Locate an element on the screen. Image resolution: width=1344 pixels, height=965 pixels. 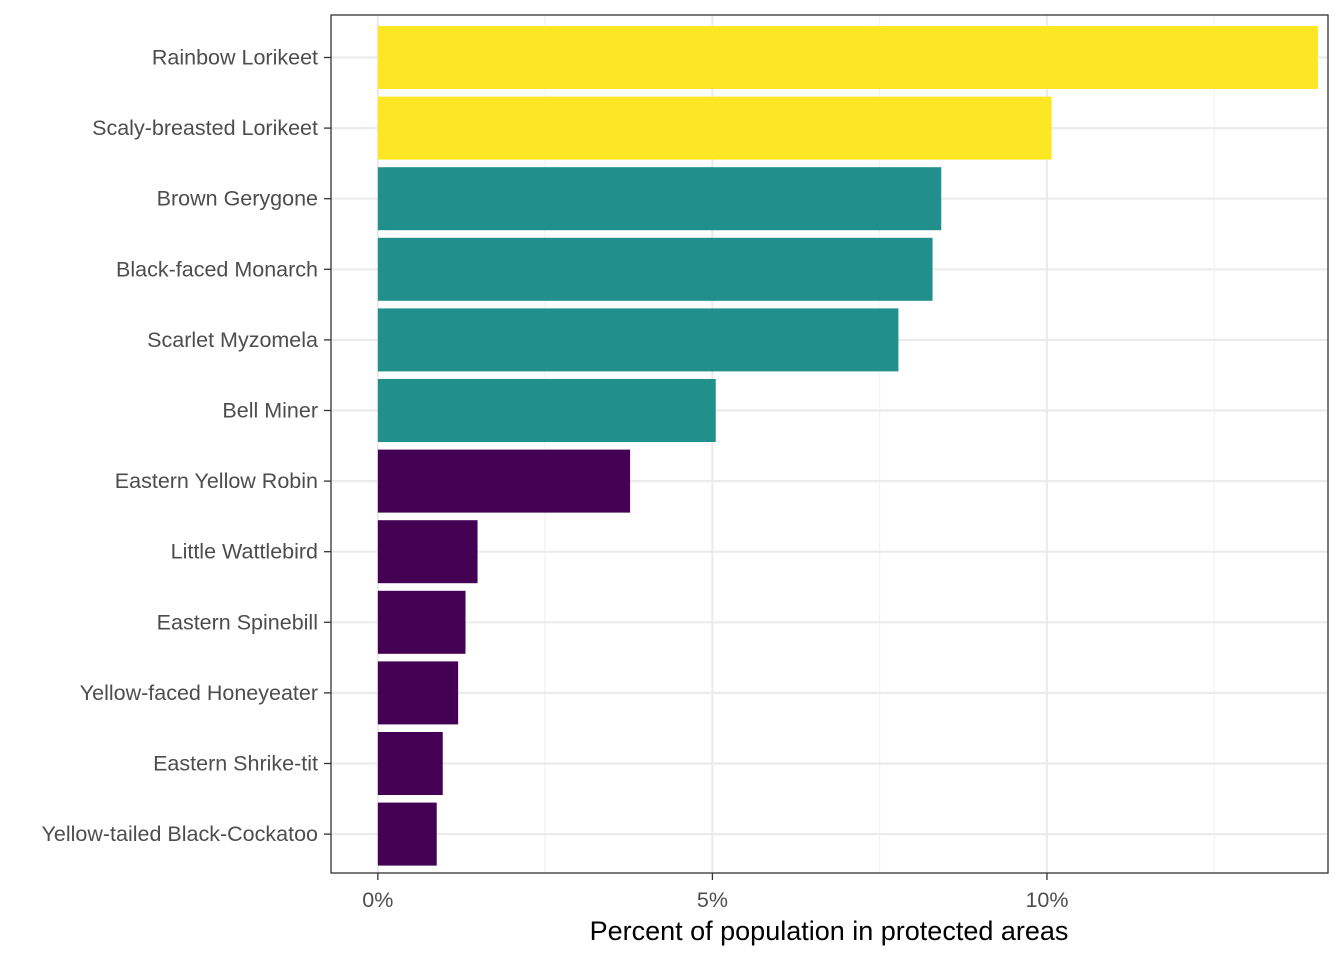
x-tick-label: 10% is located at coordinates (1046, 900).